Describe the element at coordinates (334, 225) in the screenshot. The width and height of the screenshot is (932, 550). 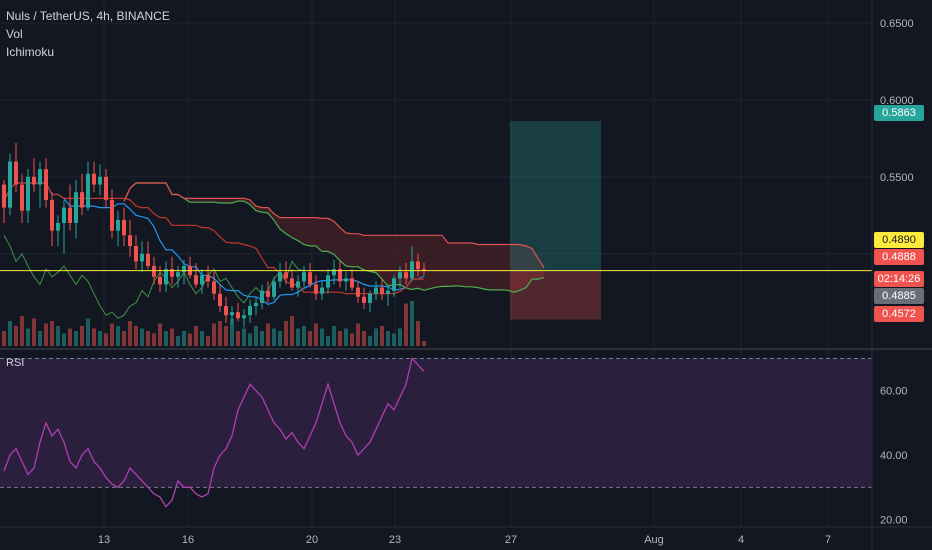
I see `leading-span-b` at that location.